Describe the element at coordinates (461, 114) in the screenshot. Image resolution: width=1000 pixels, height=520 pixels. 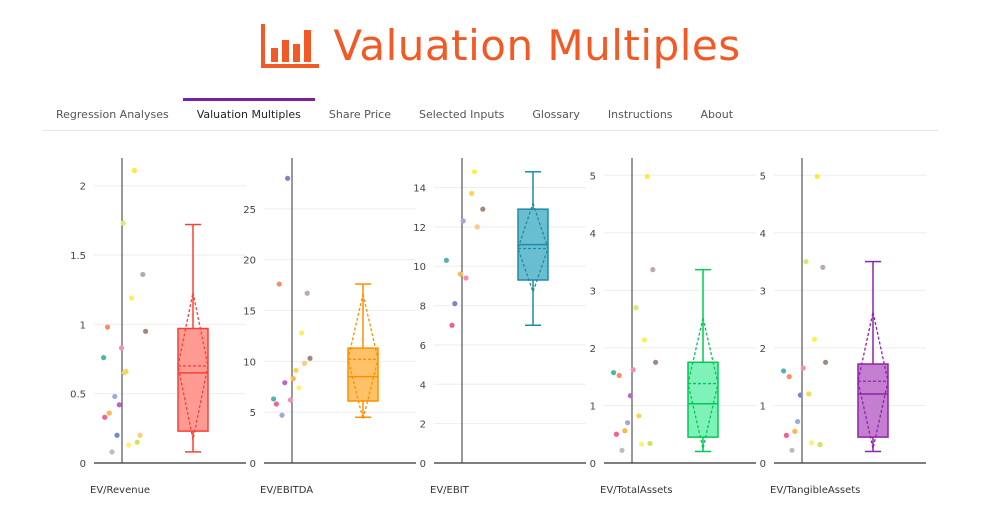
I see `tab-selected-inputs: Selected Inputs` at that location.